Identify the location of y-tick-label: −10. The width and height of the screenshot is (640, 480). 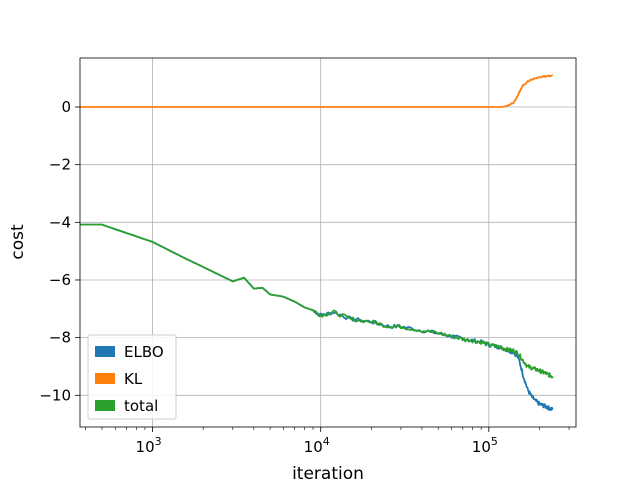
(55, 395).